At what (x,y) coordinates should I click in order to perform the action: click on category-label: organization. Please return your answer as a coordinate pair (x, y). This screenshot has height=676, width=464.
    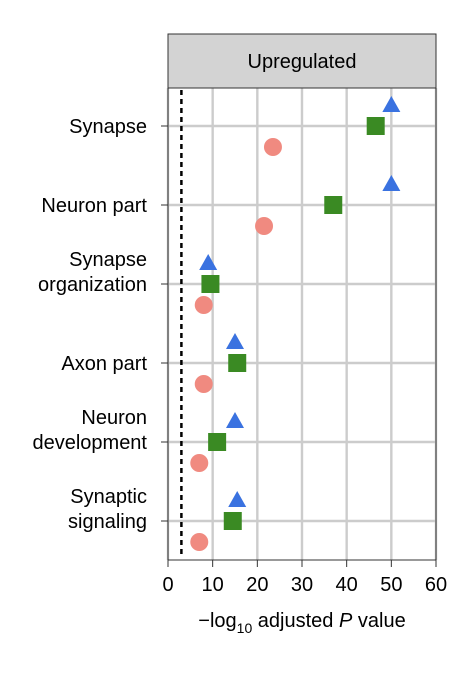
    Looking at the image, I should click on (92, 285).